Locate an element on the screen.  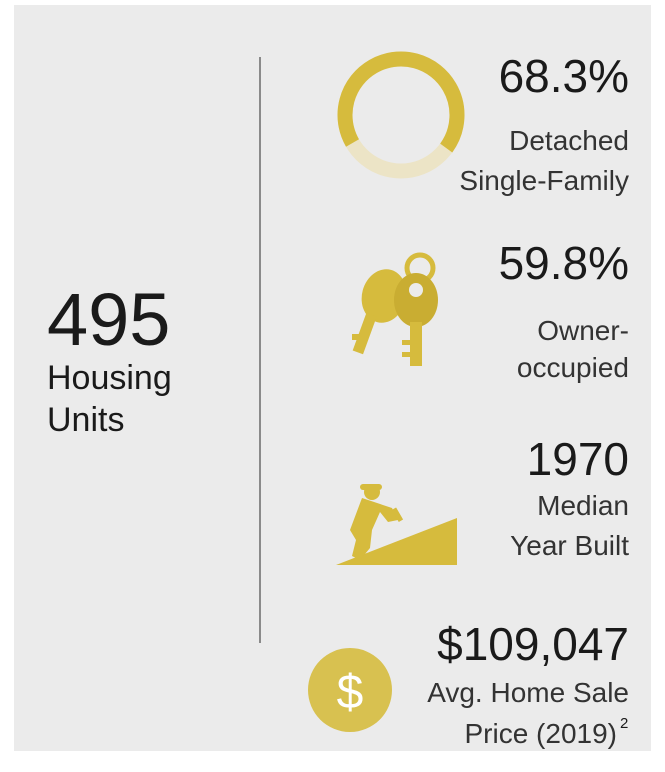
summary-value: 495 is located at coordinates (108, 319).